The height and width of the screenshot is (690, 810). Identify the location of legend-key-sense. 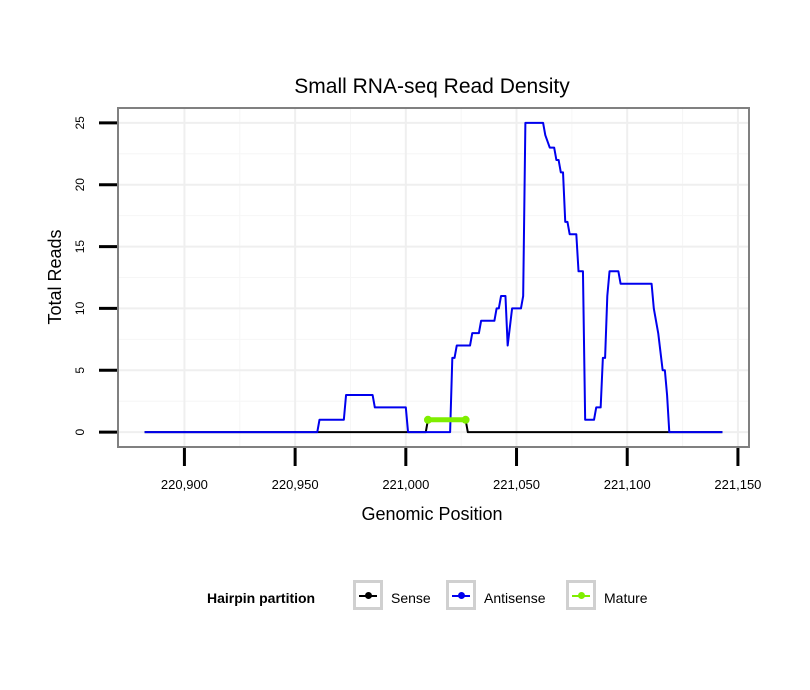
(368, 595).